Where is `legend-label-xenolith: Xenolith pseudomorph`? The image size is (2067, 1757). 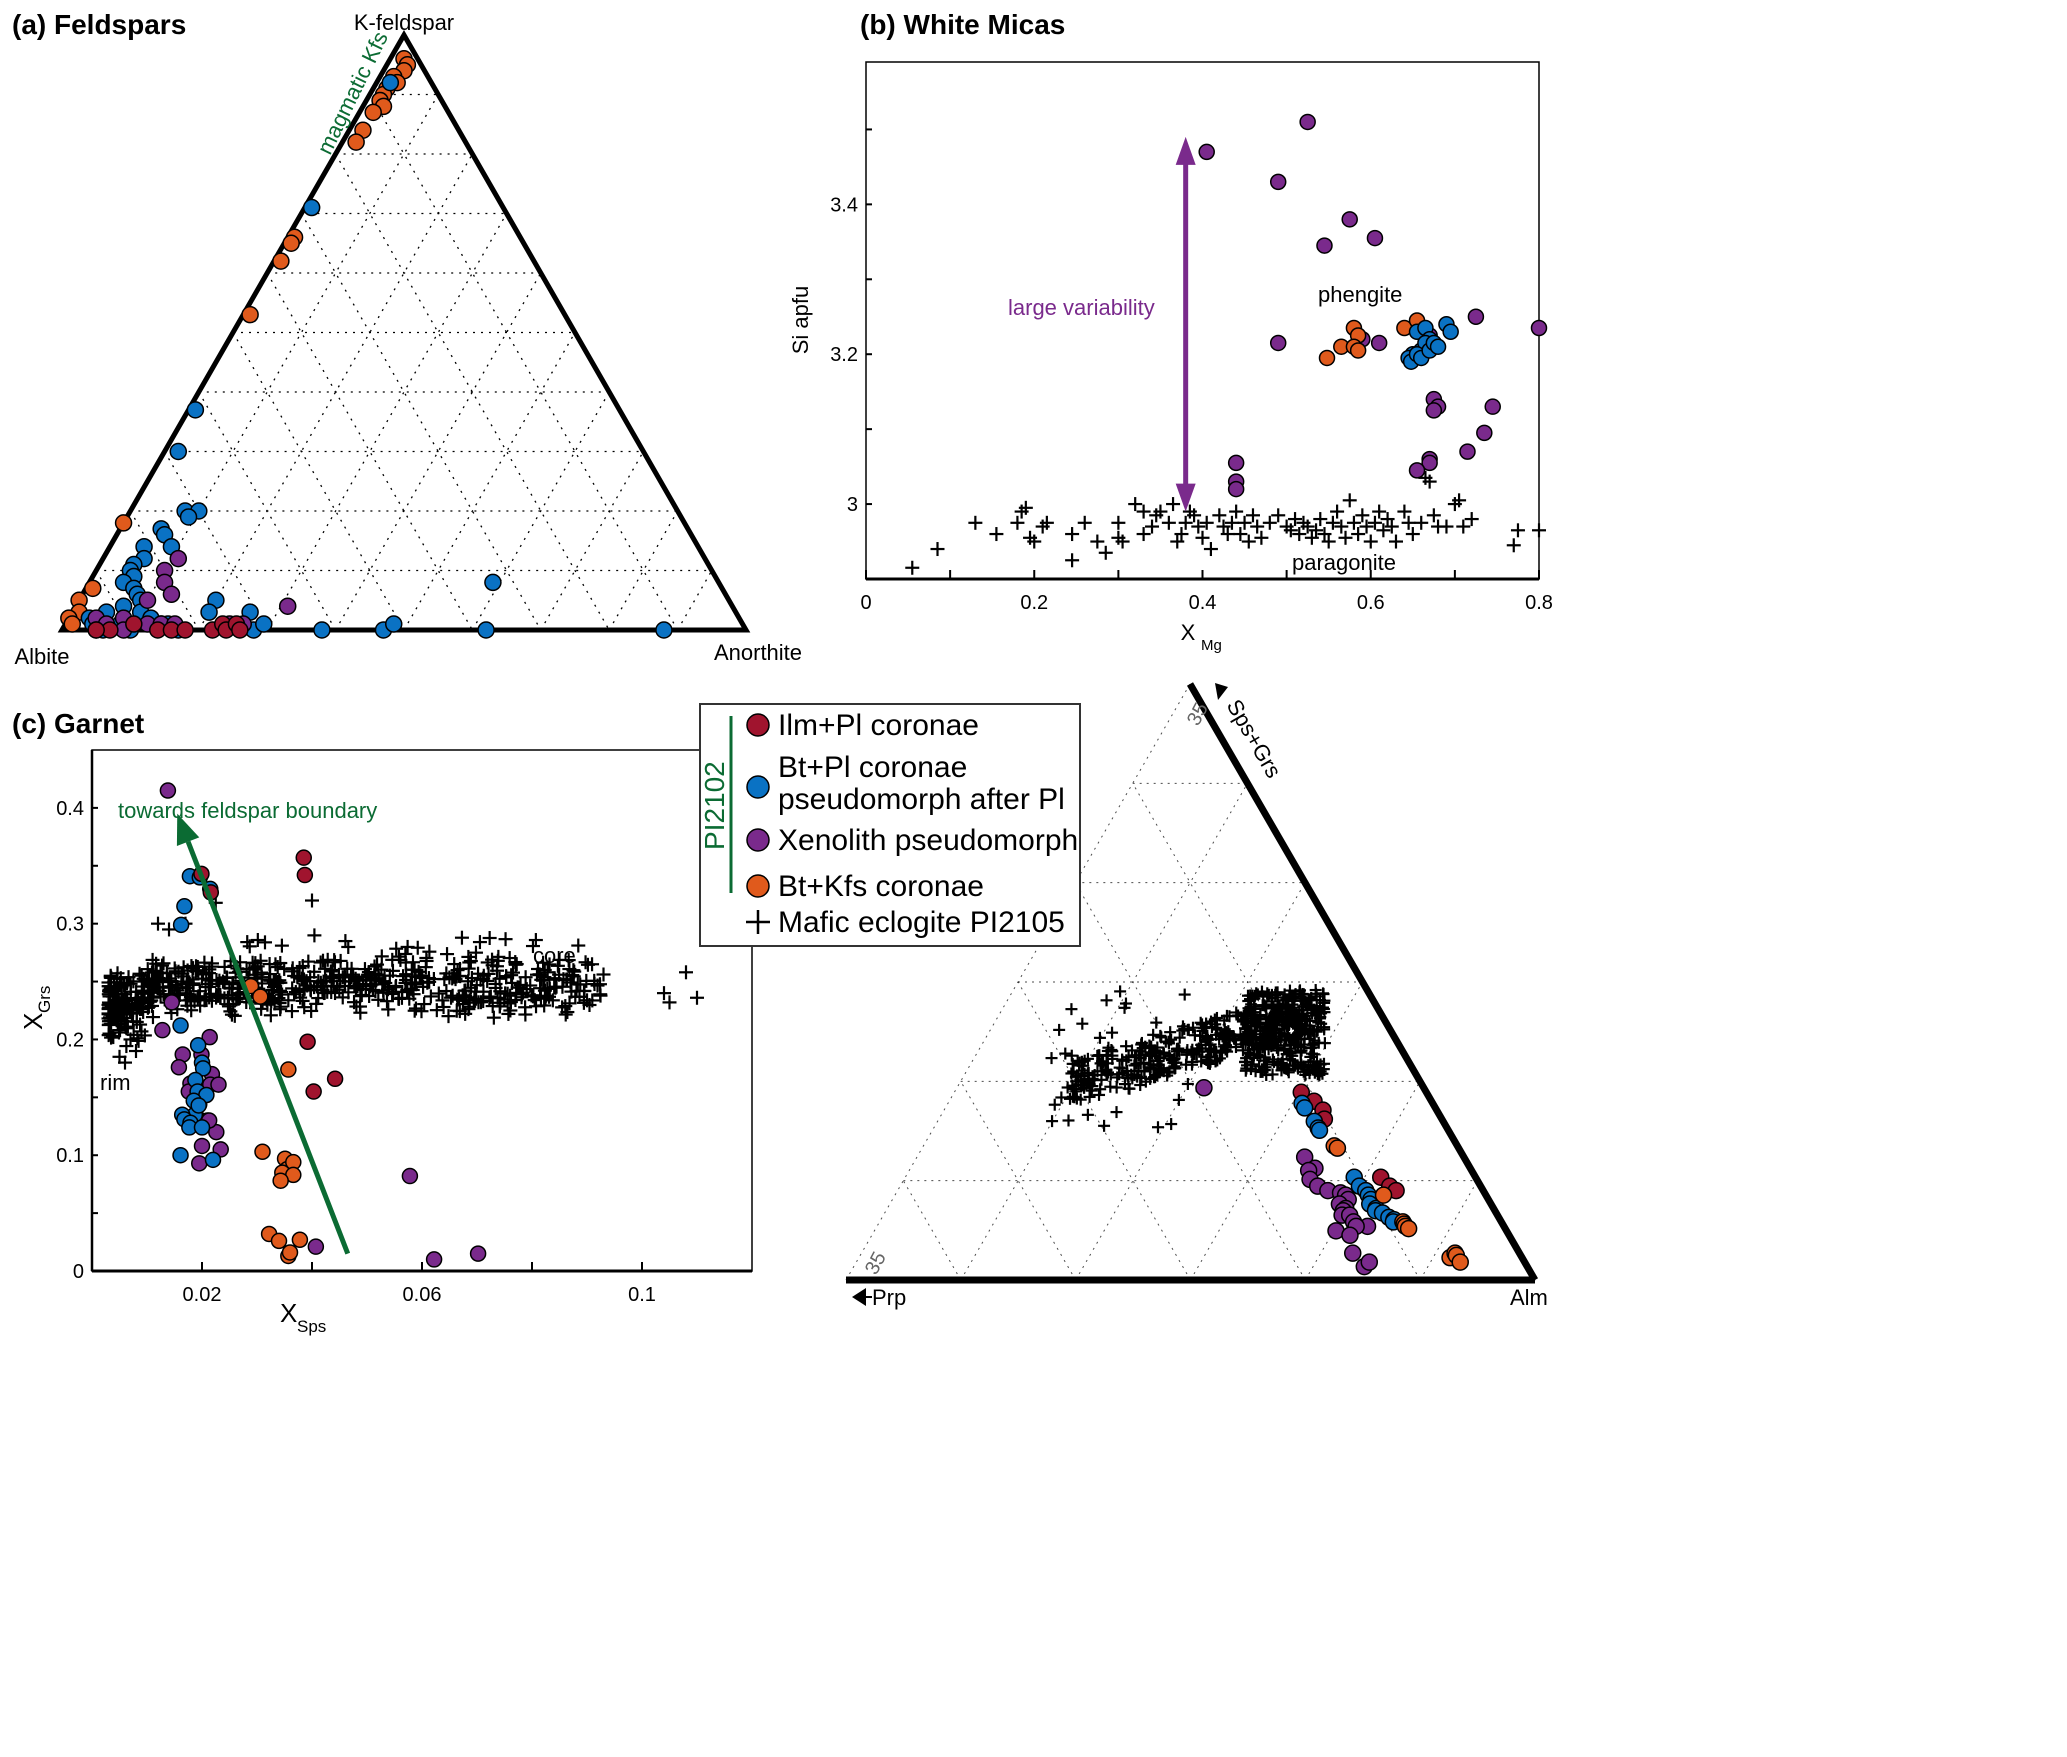
legend-label-xenolith: Xenolith pseudomorph is located at coordinates (928, 840).